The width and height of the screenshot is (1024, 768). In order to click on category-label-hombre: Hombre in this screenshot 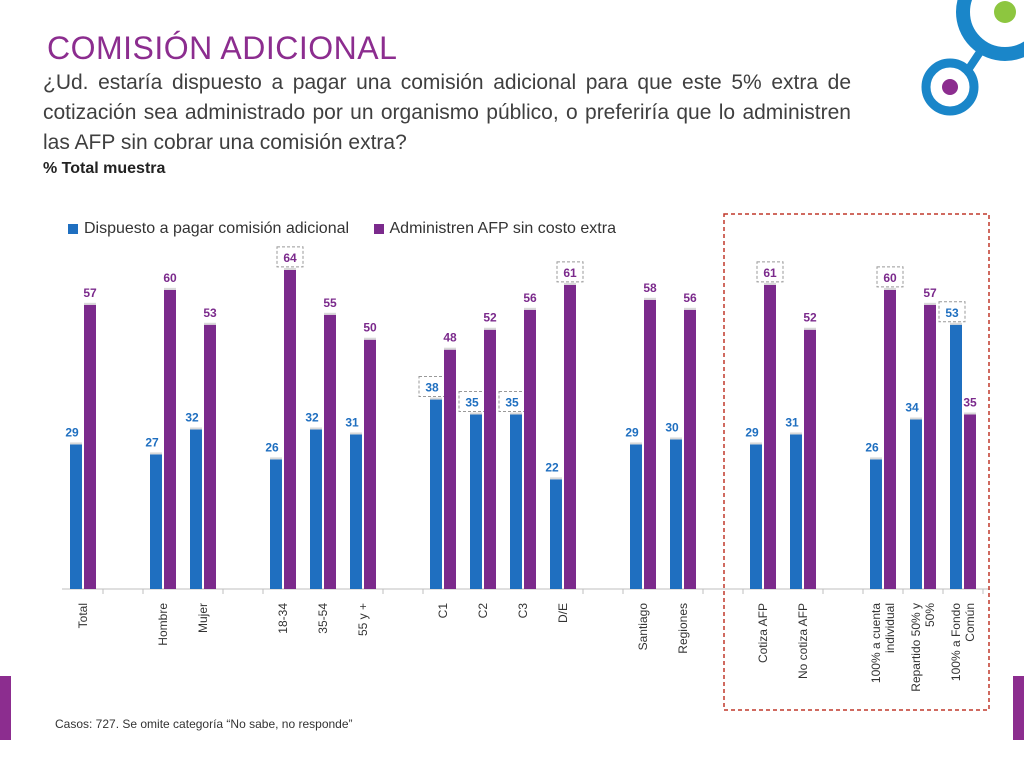, I will do `click(163, 624)`.